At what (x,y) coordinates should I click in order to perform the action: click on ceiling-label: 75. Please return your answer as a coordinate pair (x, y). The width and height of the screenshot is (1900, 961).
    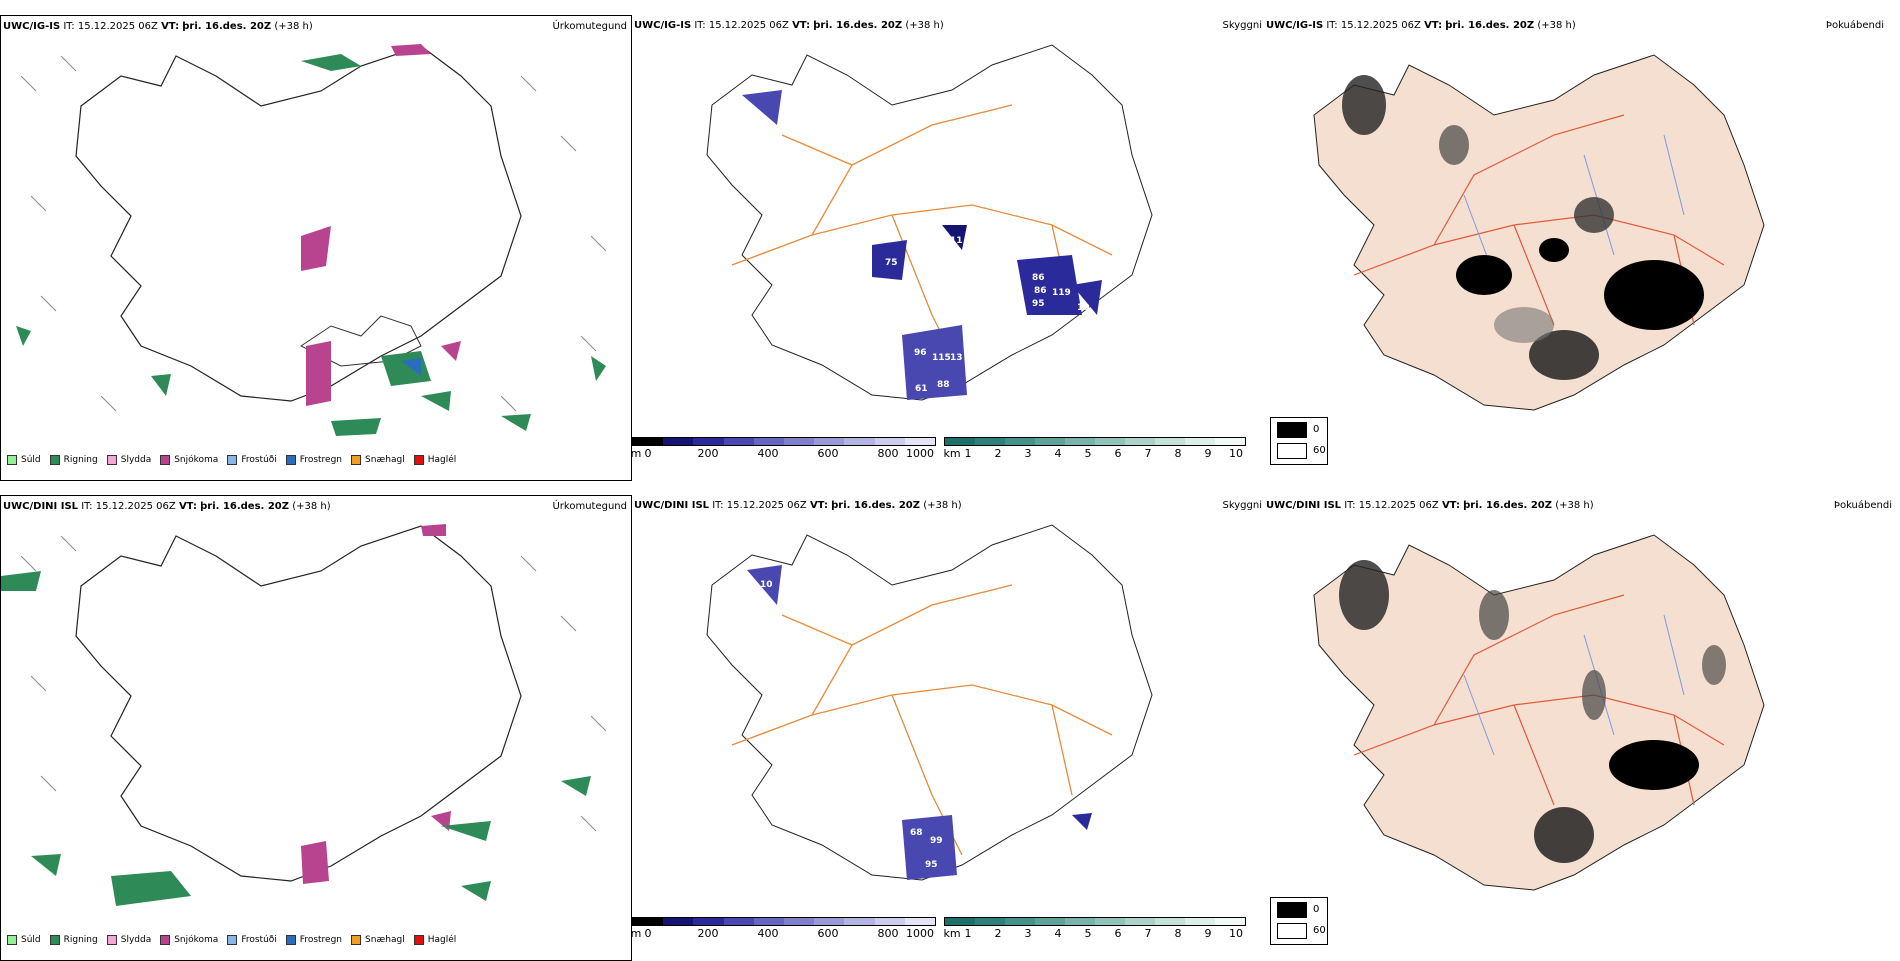
    Looking at the image, I should click on (891, 263).